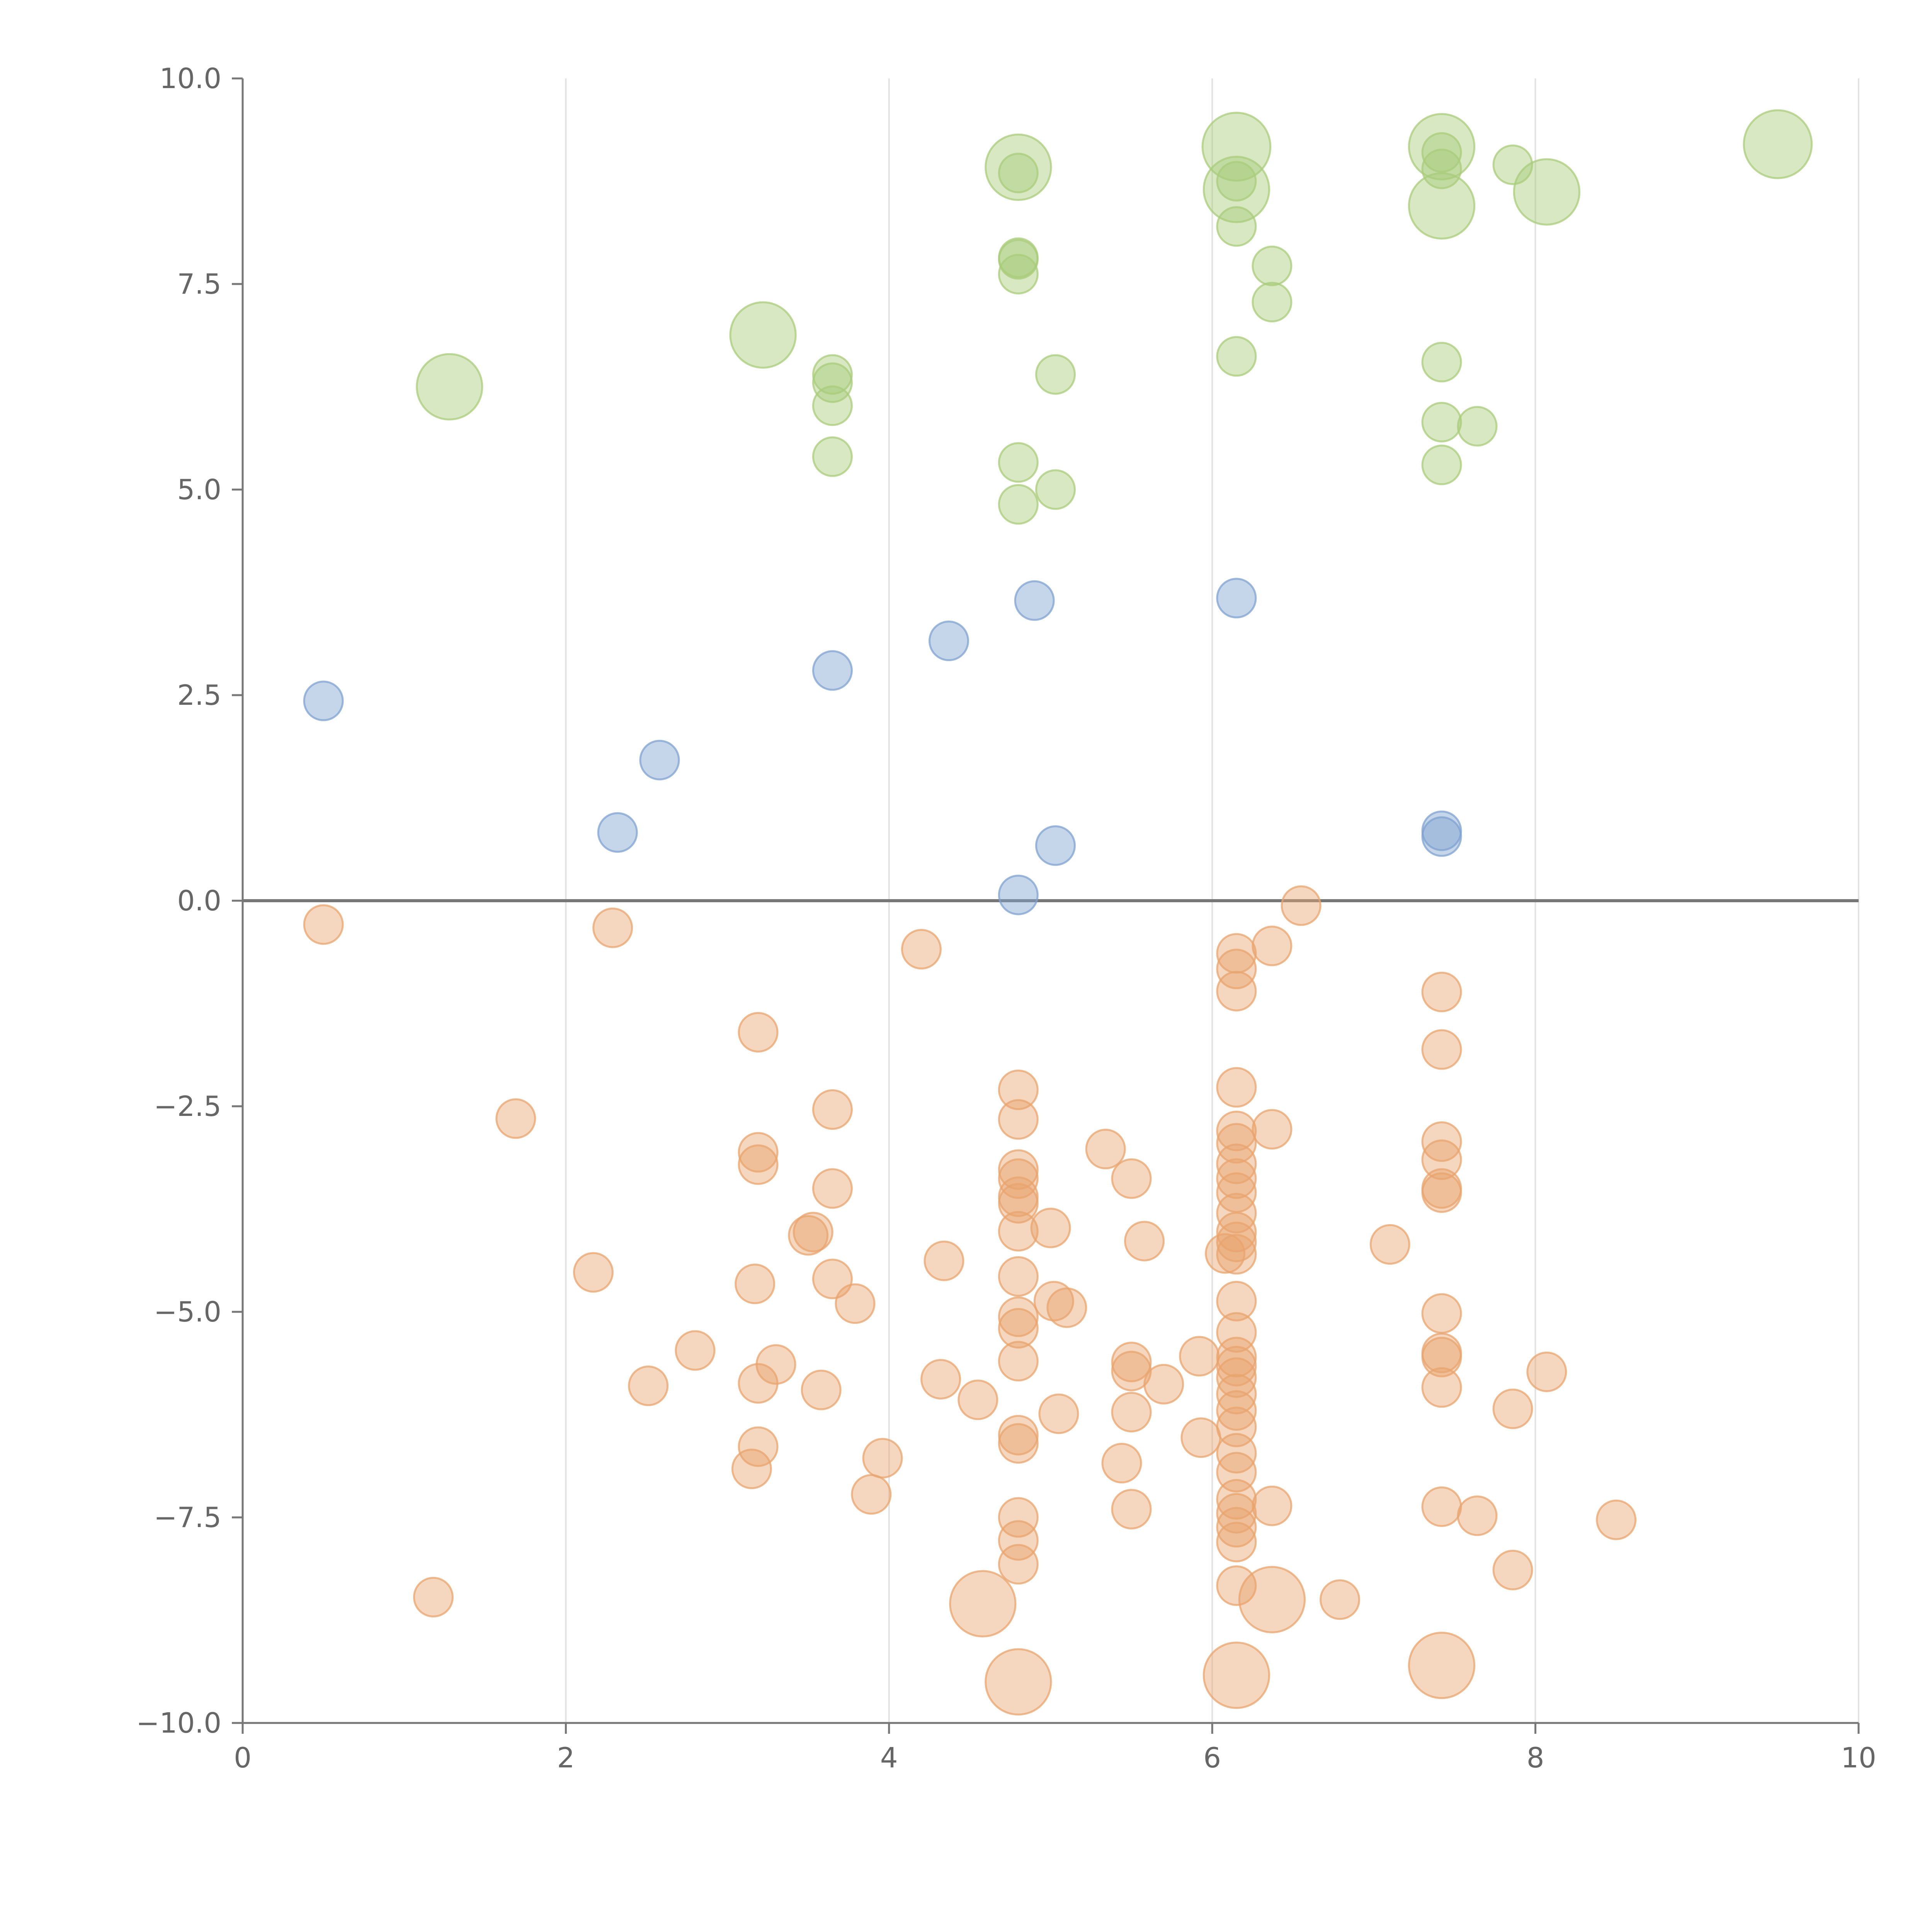 The height and width of the screenshot is (1932, 1932). I want to click on y-tick-label: −7.5, so click(188, 1518).